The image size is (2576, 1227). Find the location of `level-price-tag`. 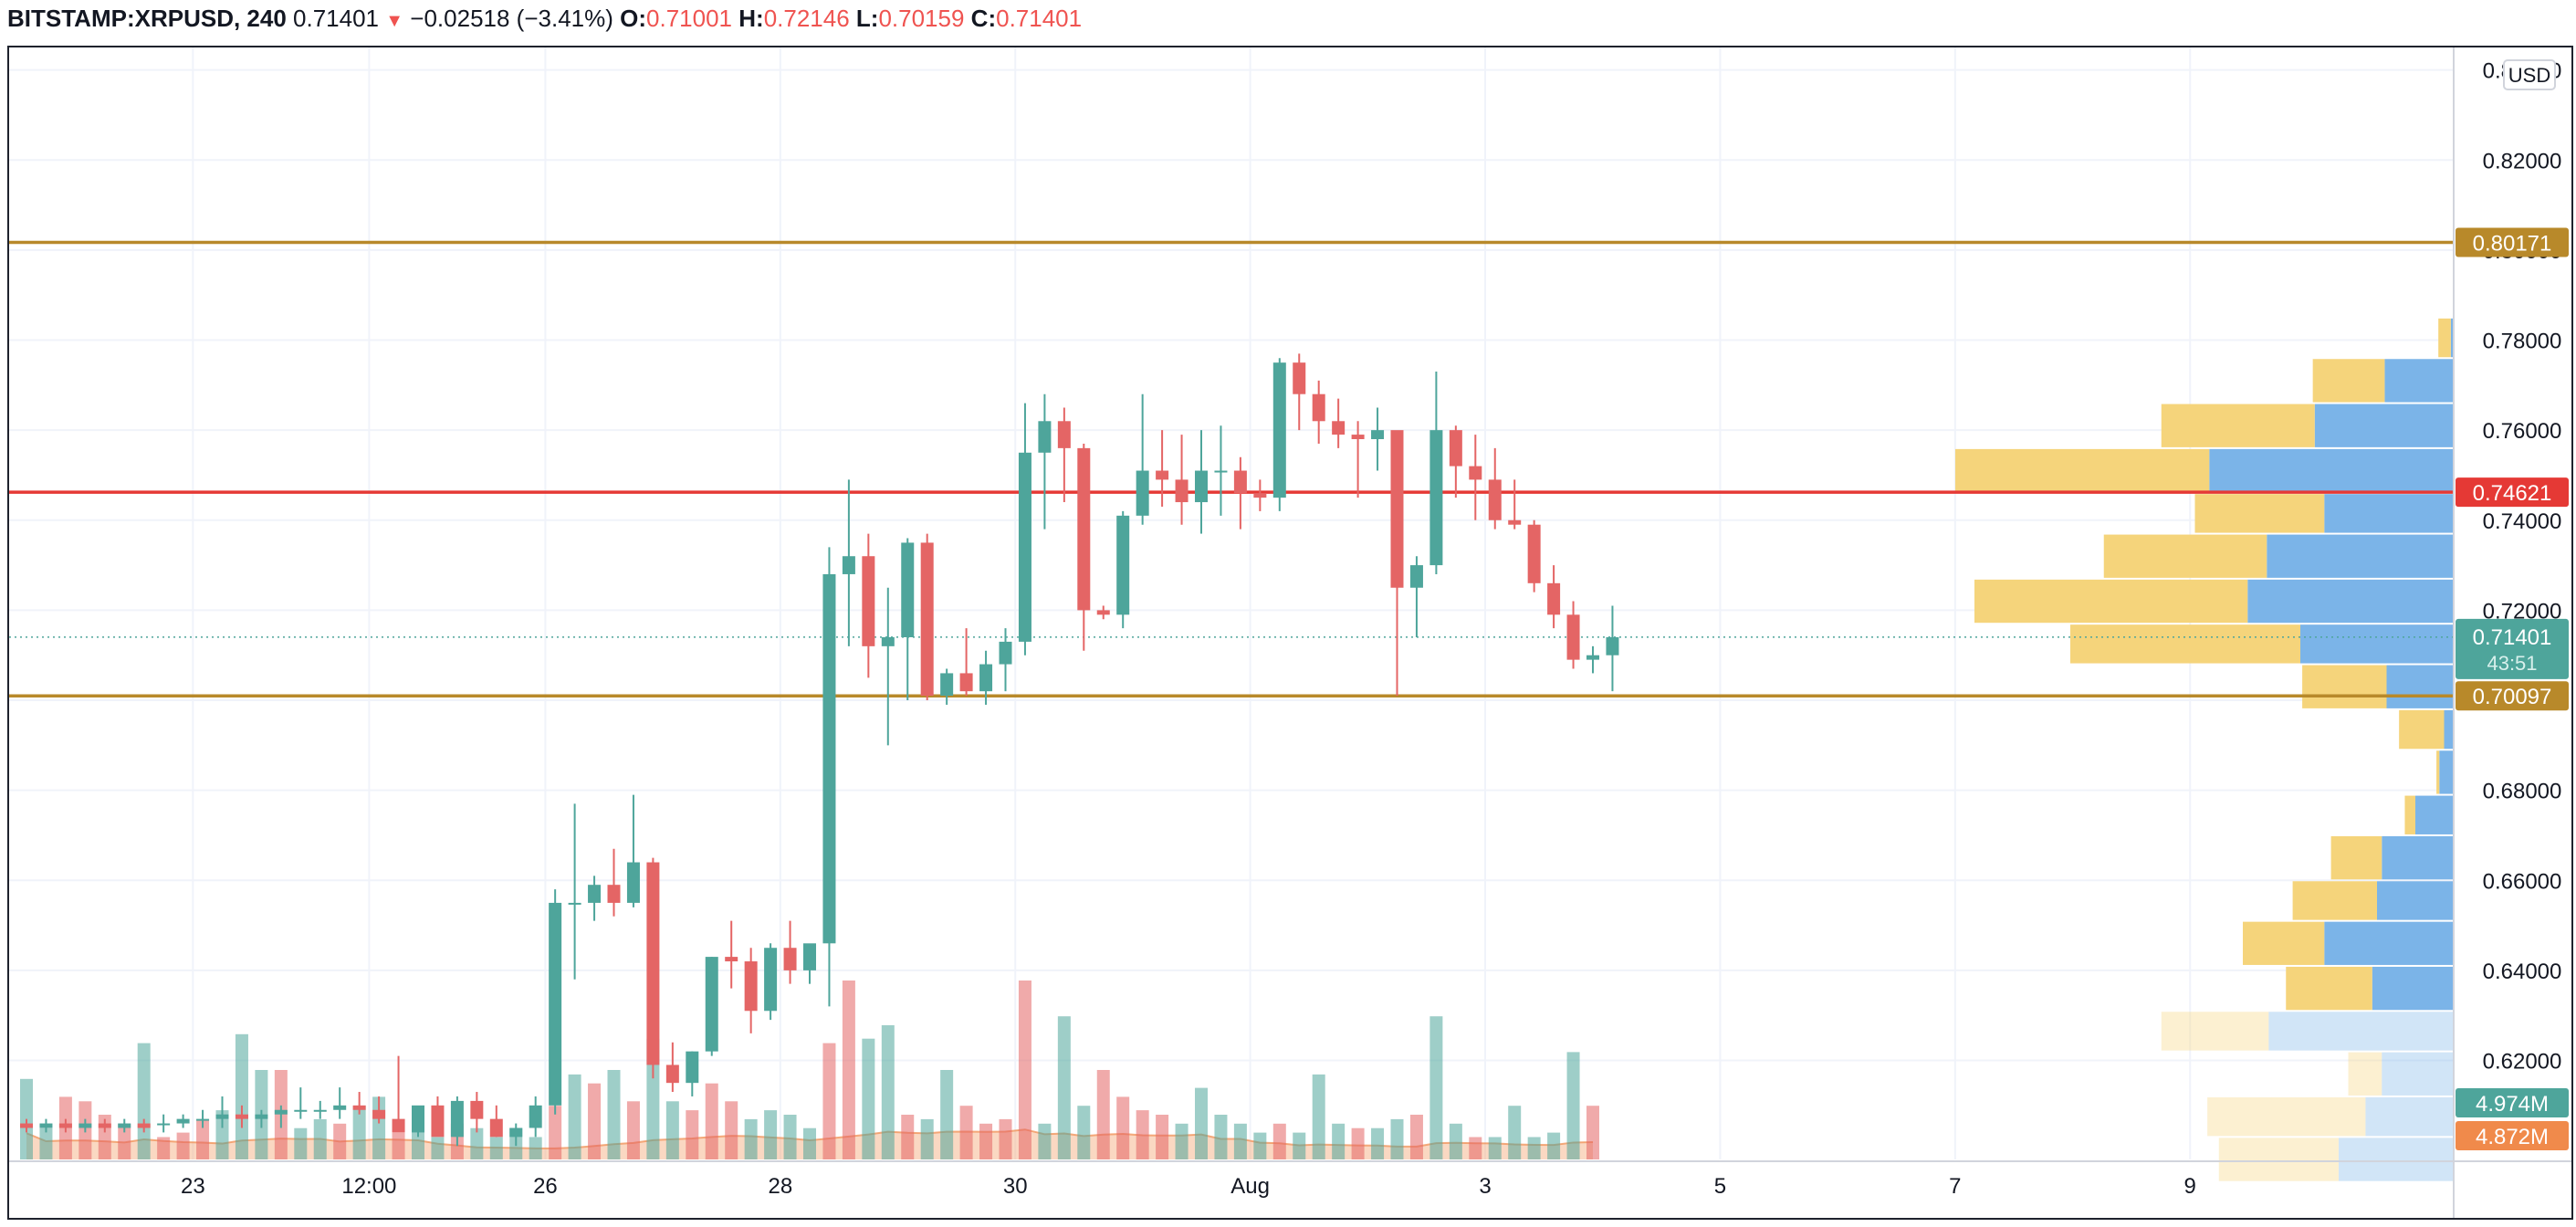

level-price-tag is located at coordinates (2513, 242).